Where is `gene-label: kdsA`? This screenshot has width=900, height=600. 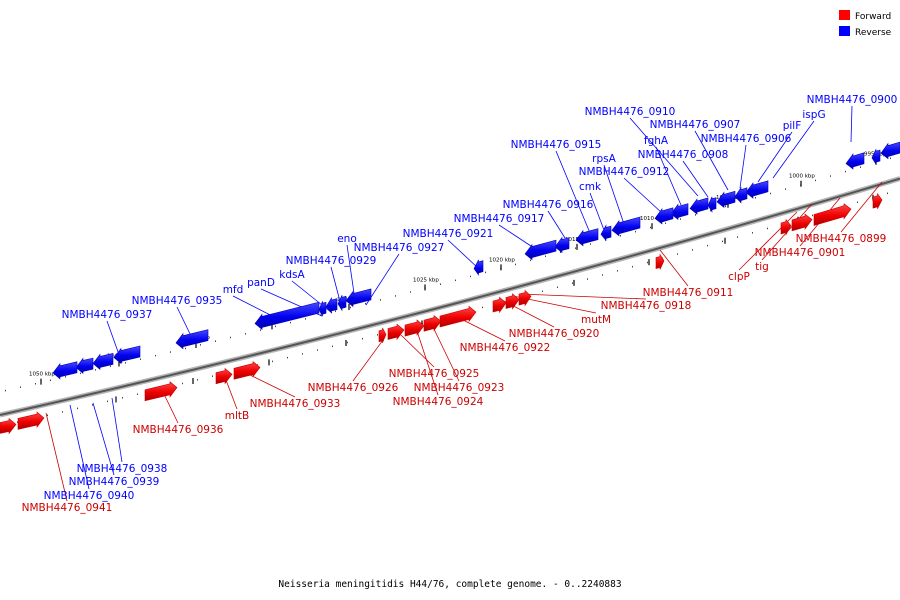
gene-label: kdsA is located at coordinates (292, 275).